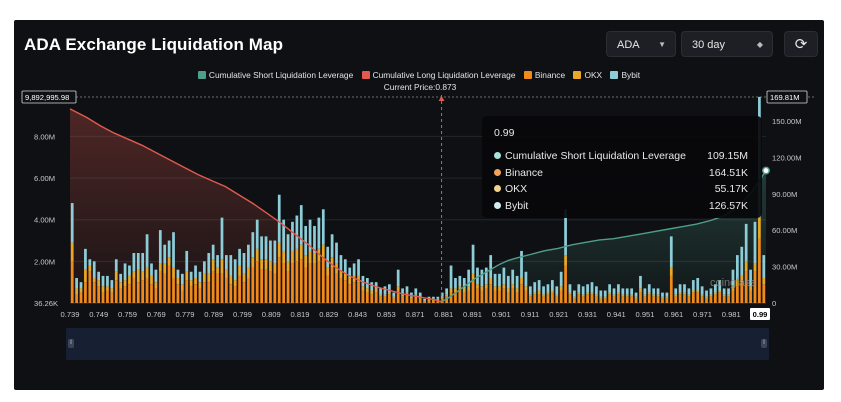  Describe the element at coordinates (625, 75) in the screenshot. I see `legend-item-bybit: Bybit` at that location.